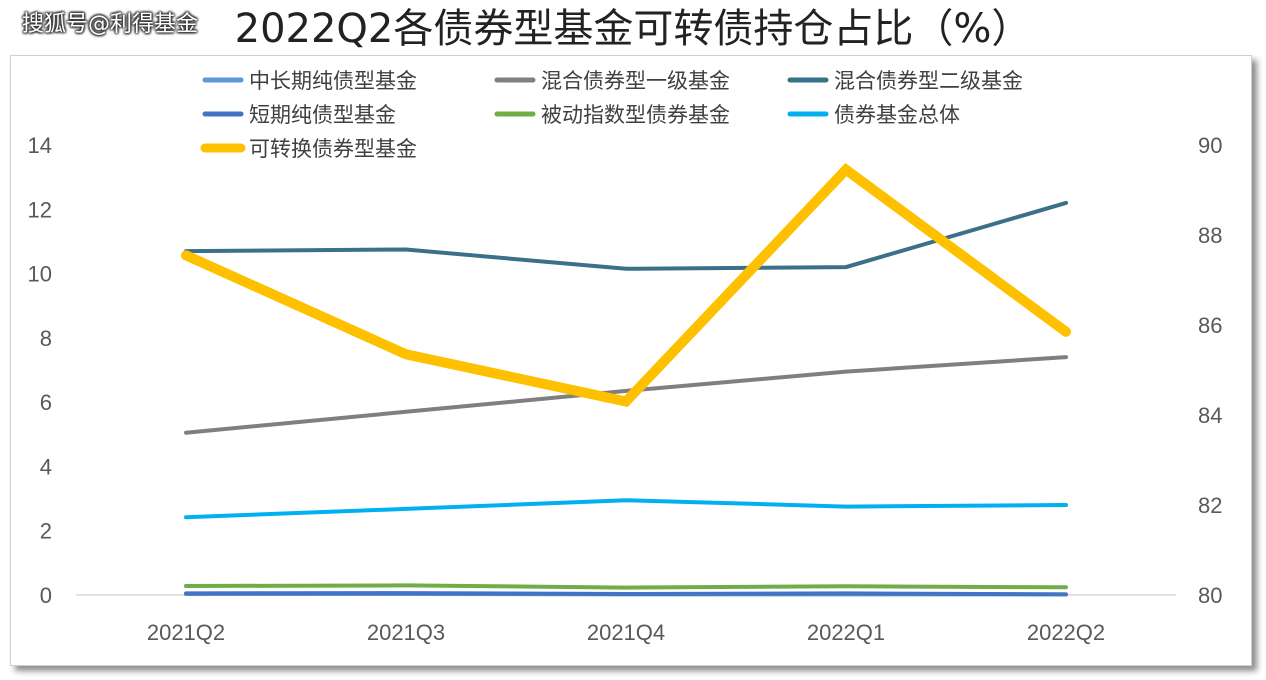  What do you see at coordinates (40, 274) in the screenshot?
I see `y-left-tick-label: 10` at bounding box center [40, 274].